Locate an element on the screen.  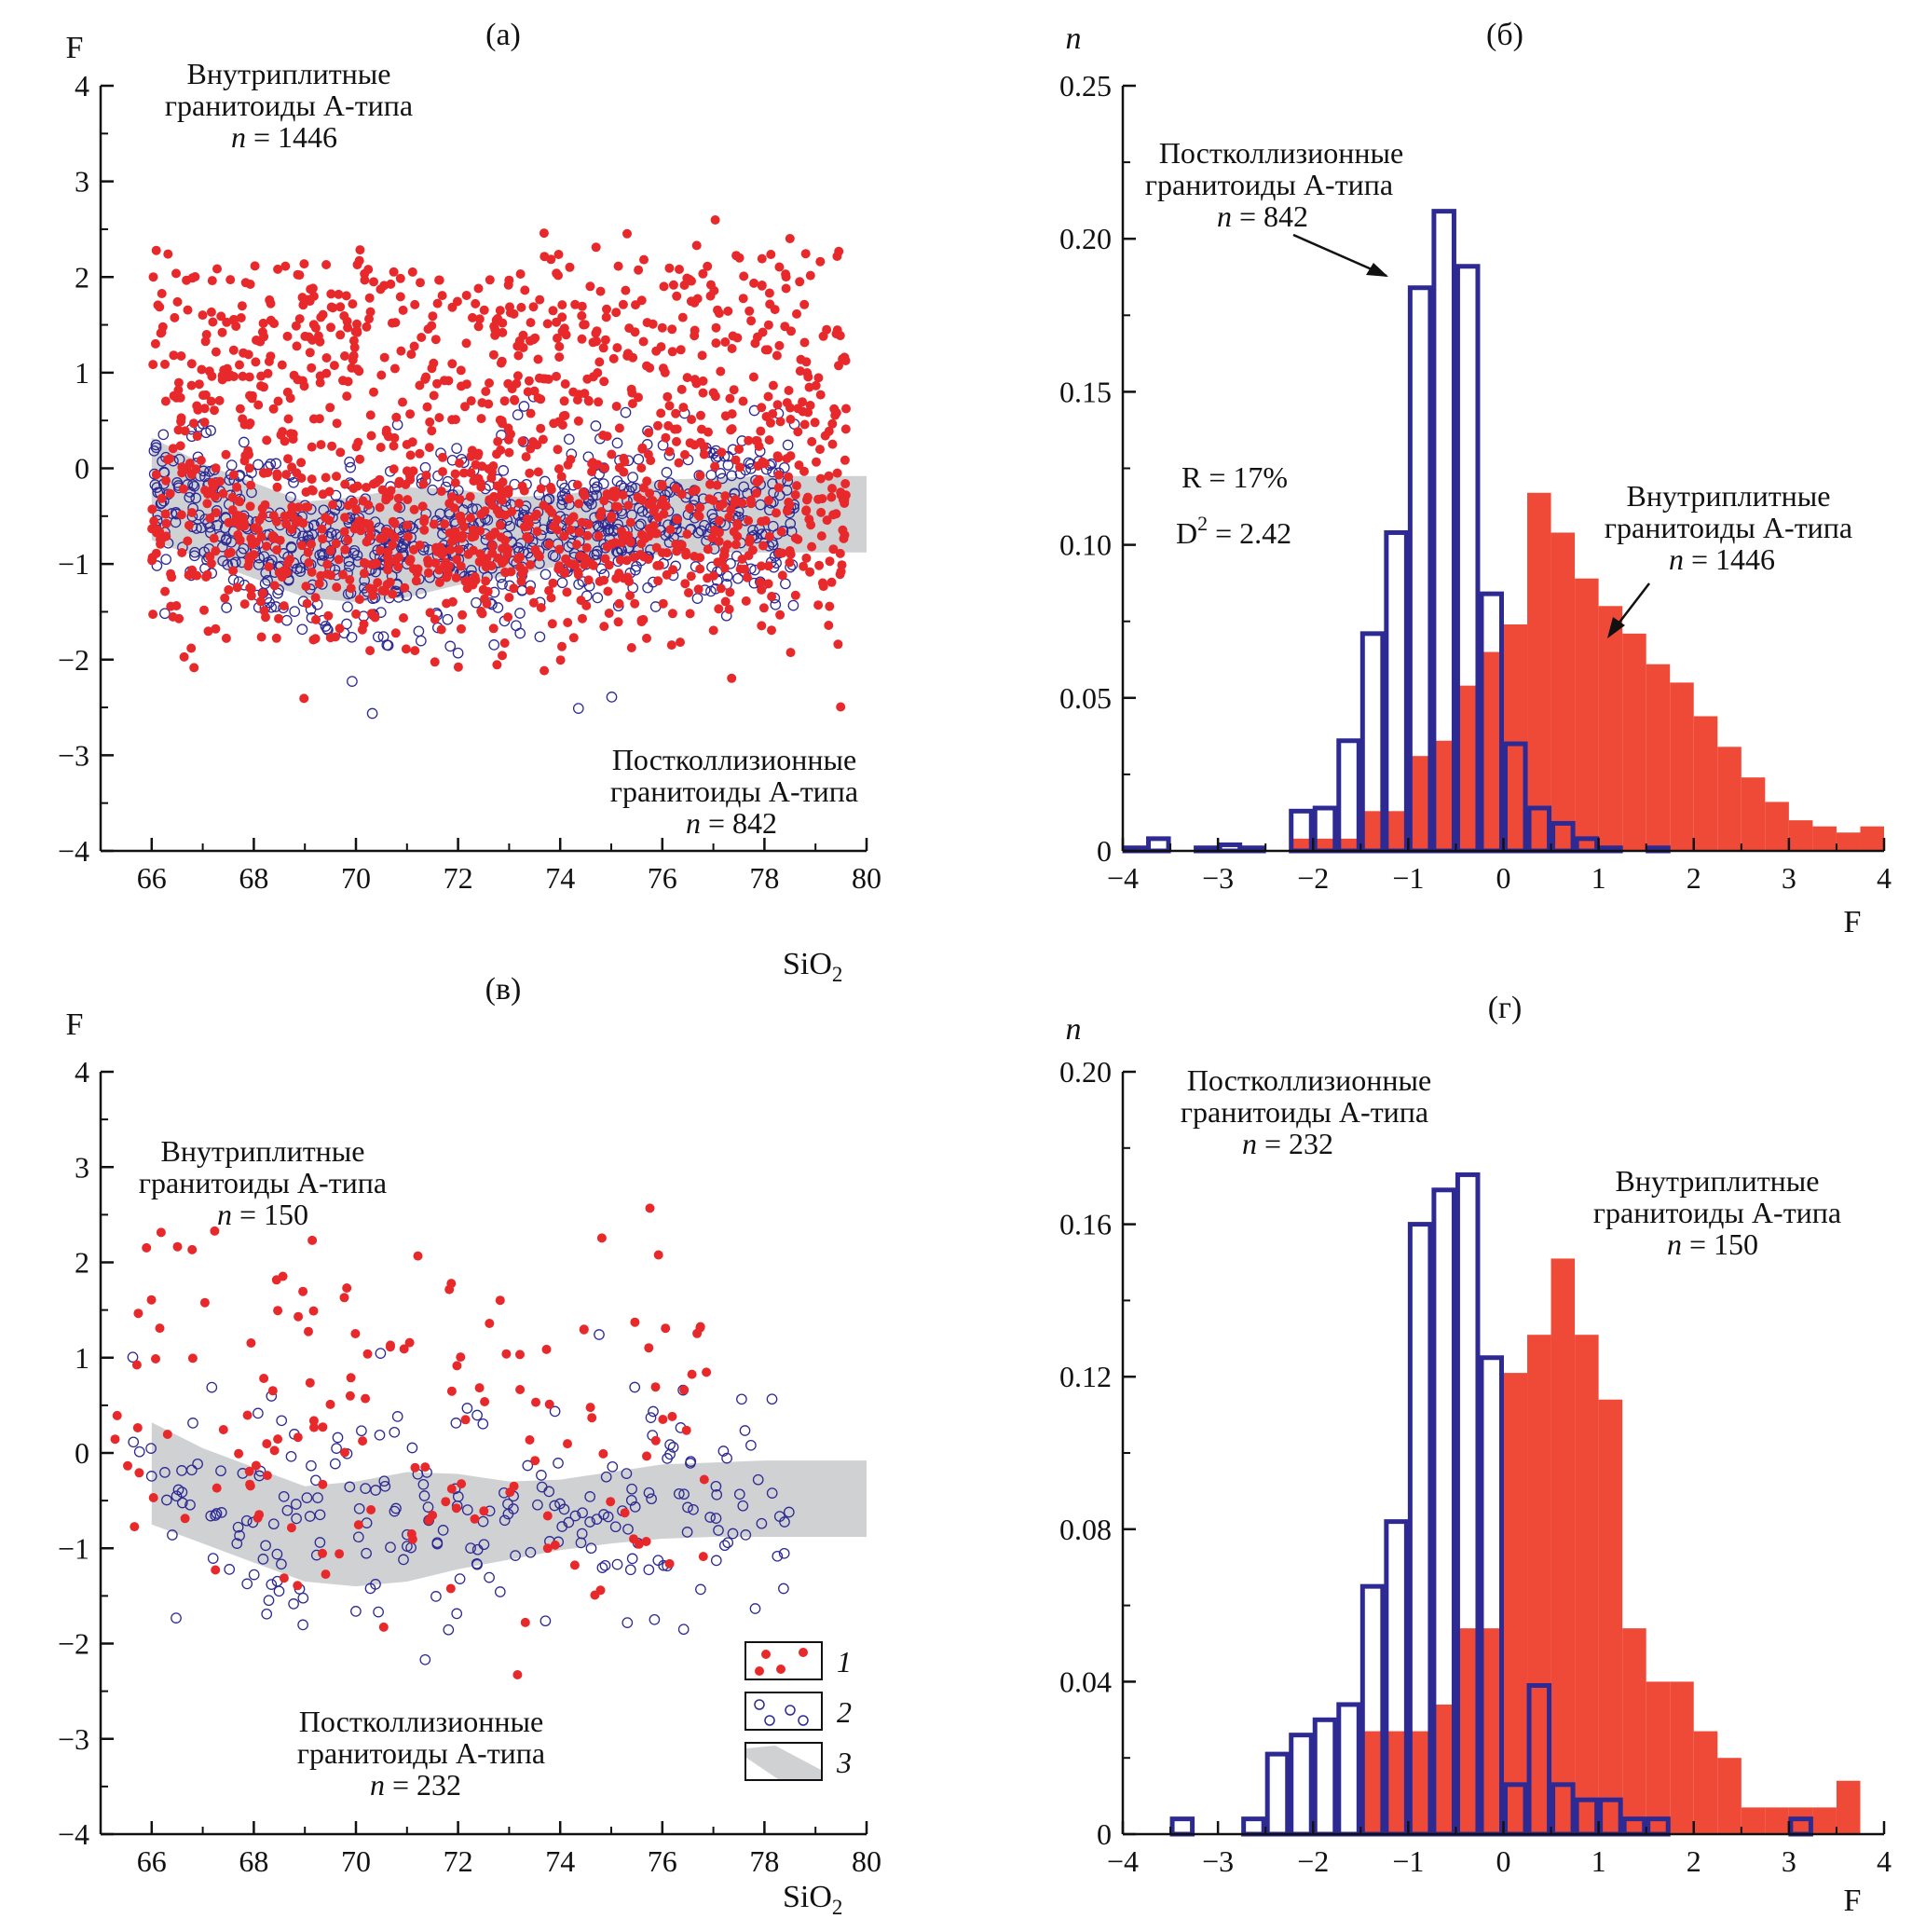
x-tick-label: −3 is located at coordinates (1218, 1861).